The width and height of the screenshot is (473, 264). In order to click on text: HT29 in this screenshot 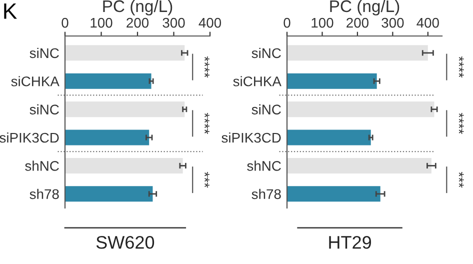, I will do `click(350, 242)`.